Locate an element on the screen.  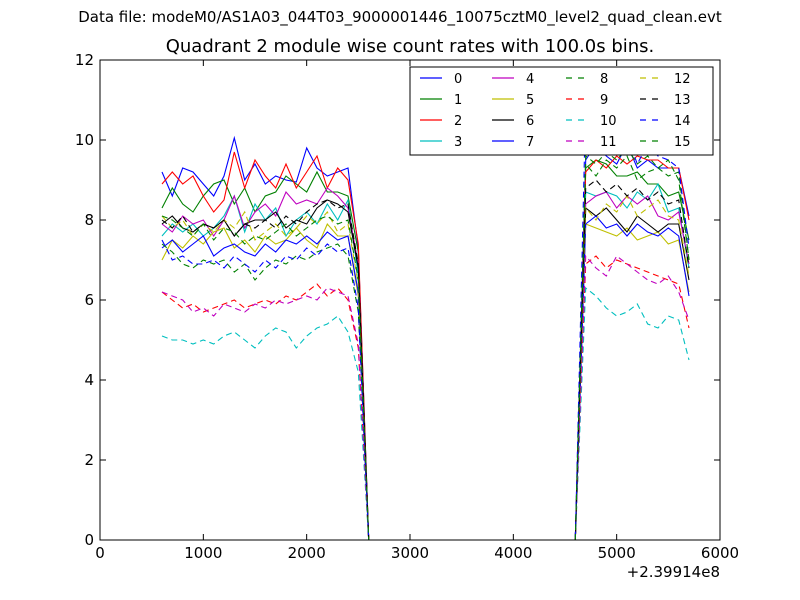
legend-item-9: 9 is located at coordinates (587, 100).